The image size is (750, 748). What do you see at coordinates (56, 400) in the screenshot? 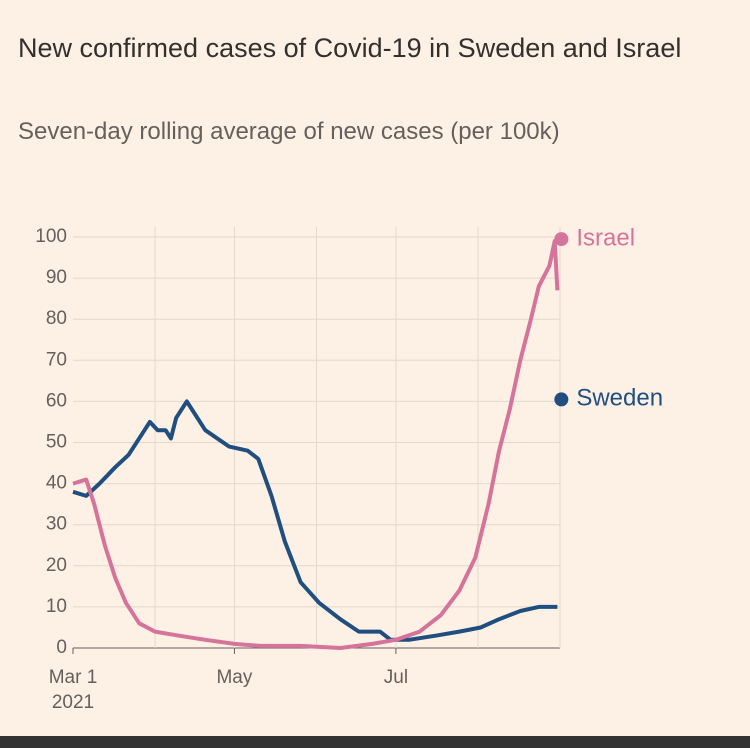
I see `y-tick-label: 60` at bounding box center [56, 400].